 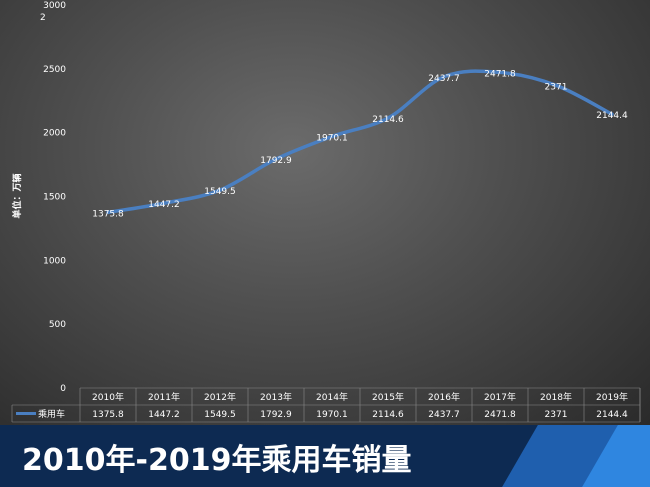 I want to click on table-cell-value: 2371, so click(x=556, y=415).